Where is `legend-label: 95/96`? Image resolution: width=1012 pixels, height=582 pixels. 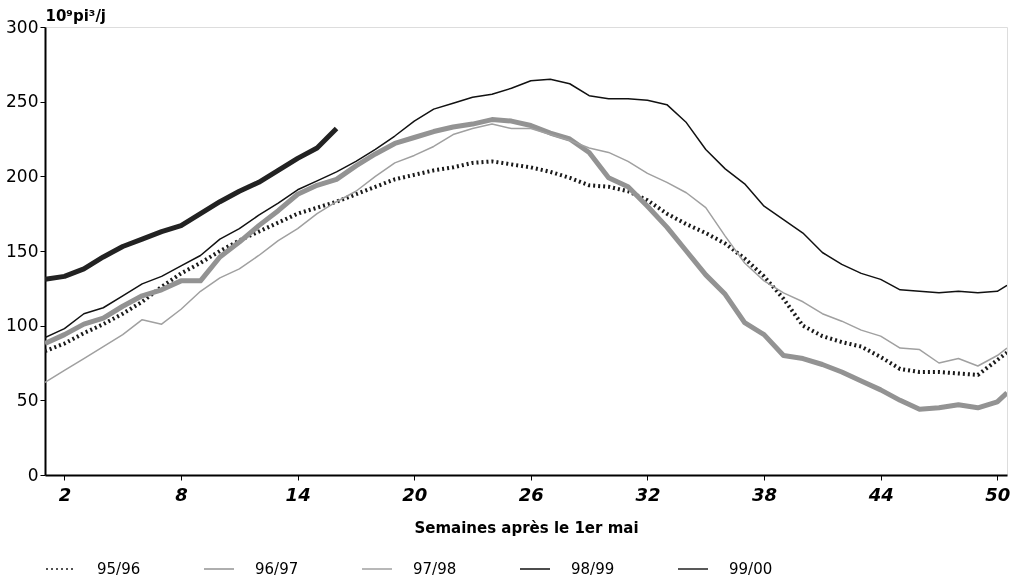
legend-label: 95/96 is located at coordinates (119, 569).